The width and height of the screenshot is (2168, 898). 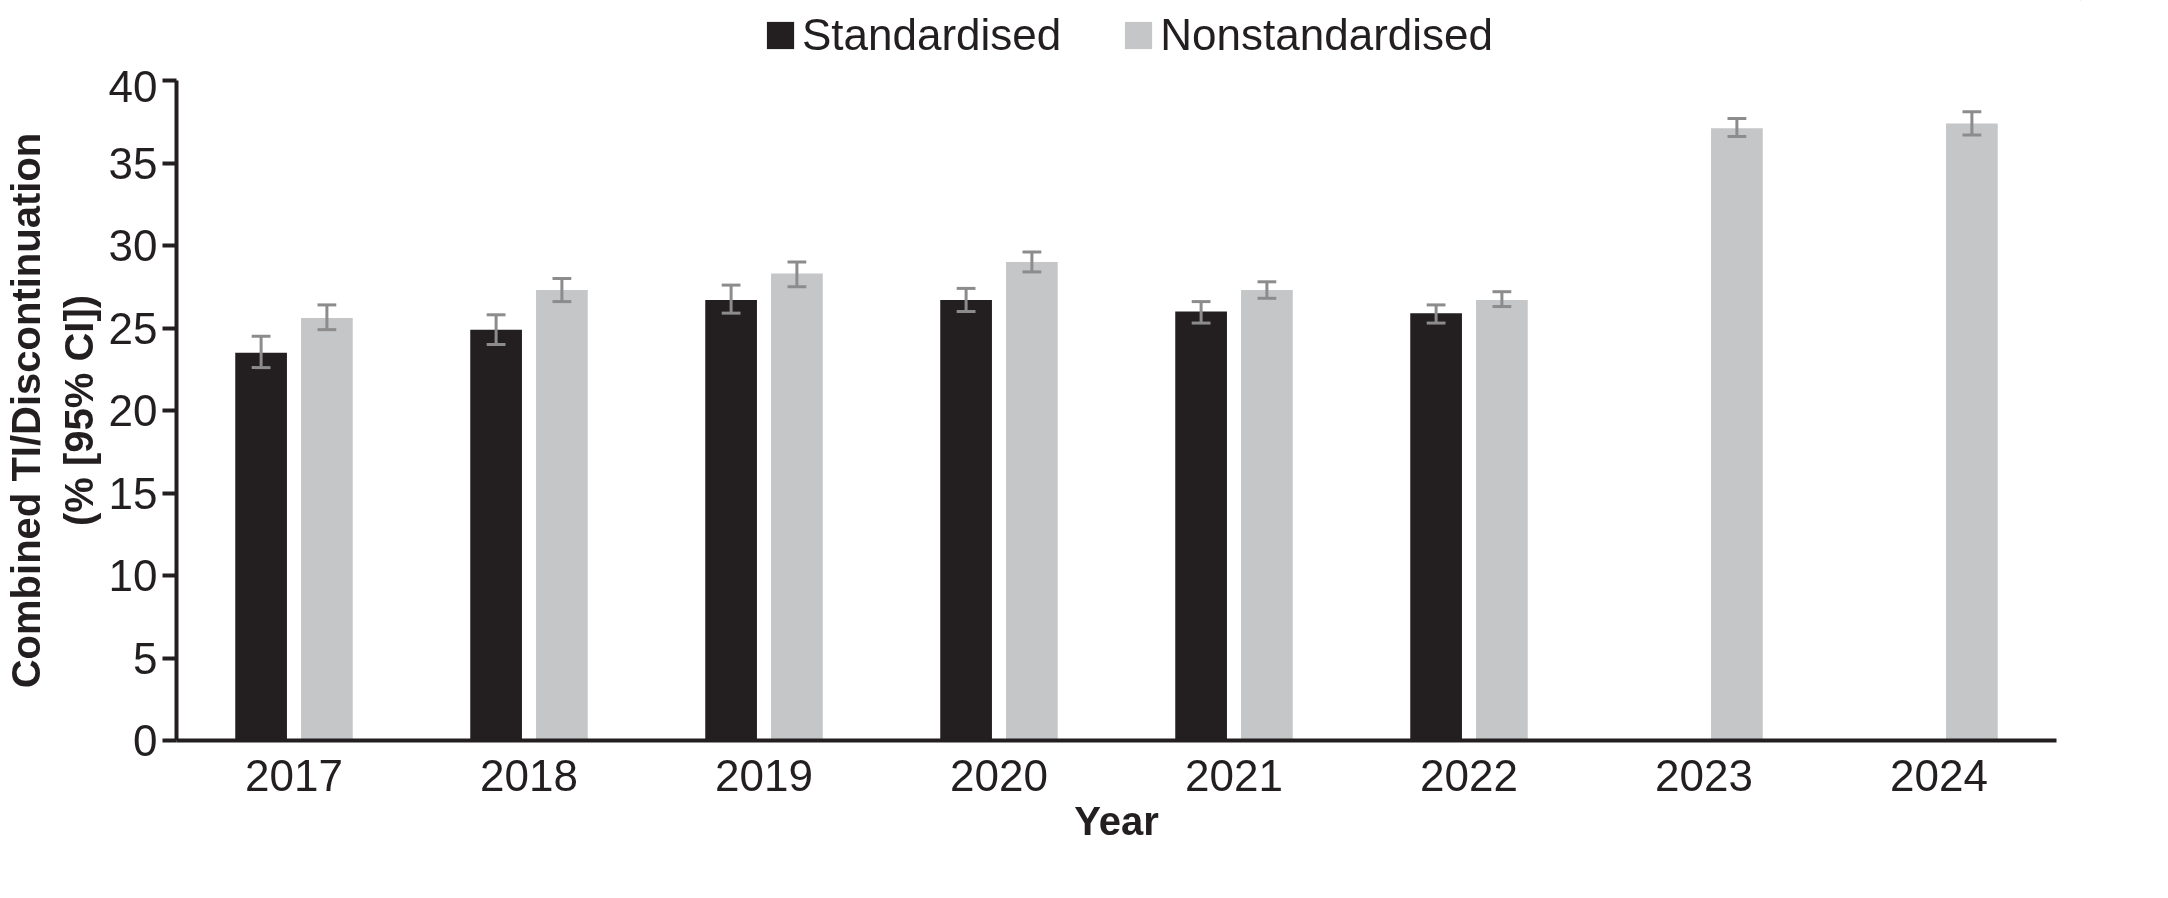 I want to click on y-tick-label: 20, so click(x=133, y=410).